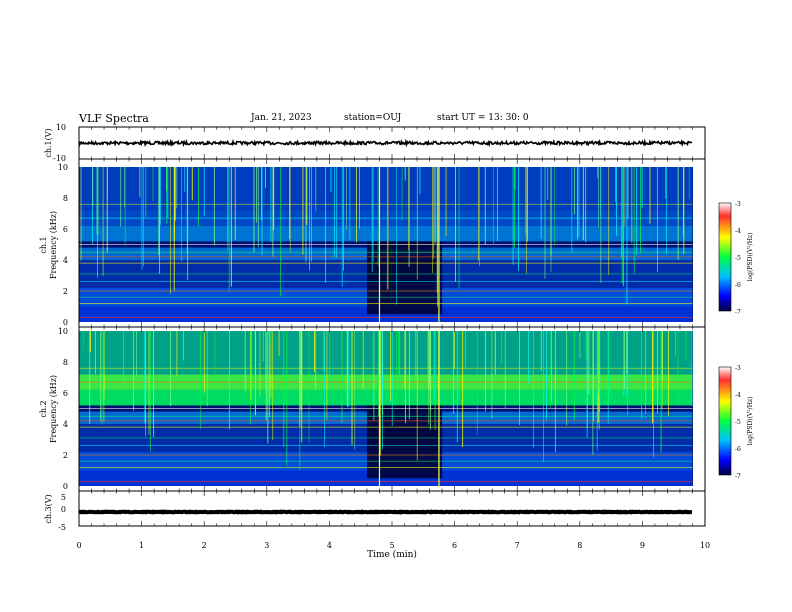 The width and height of the screenshot is (792, 612). I want to click on x-tick-label: 1, so click(141, 545).